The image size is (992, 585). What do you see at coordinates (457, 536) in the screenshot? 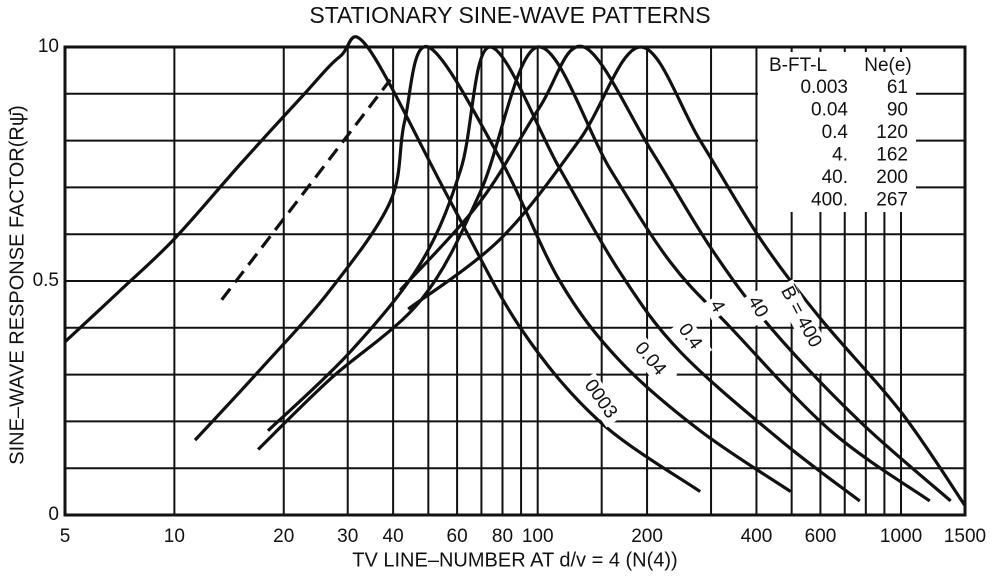
I see `x-tick-label: 60` at bounding box center [457, 536].